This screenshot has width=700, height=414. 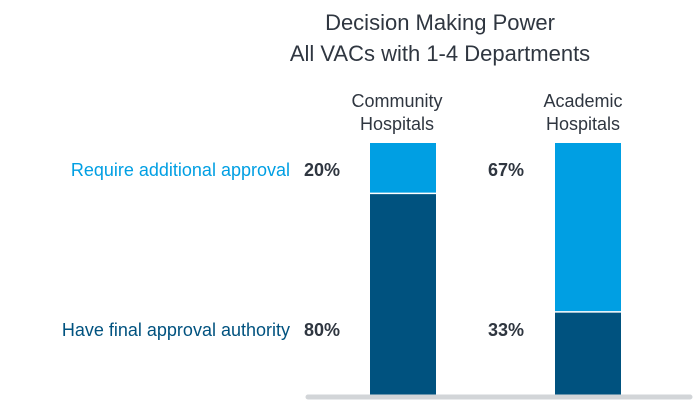 What do you see at coordinates (588, 227) in the screenshot?
I see `bar-academic-additional-approval` at bounding box center [588, 227].